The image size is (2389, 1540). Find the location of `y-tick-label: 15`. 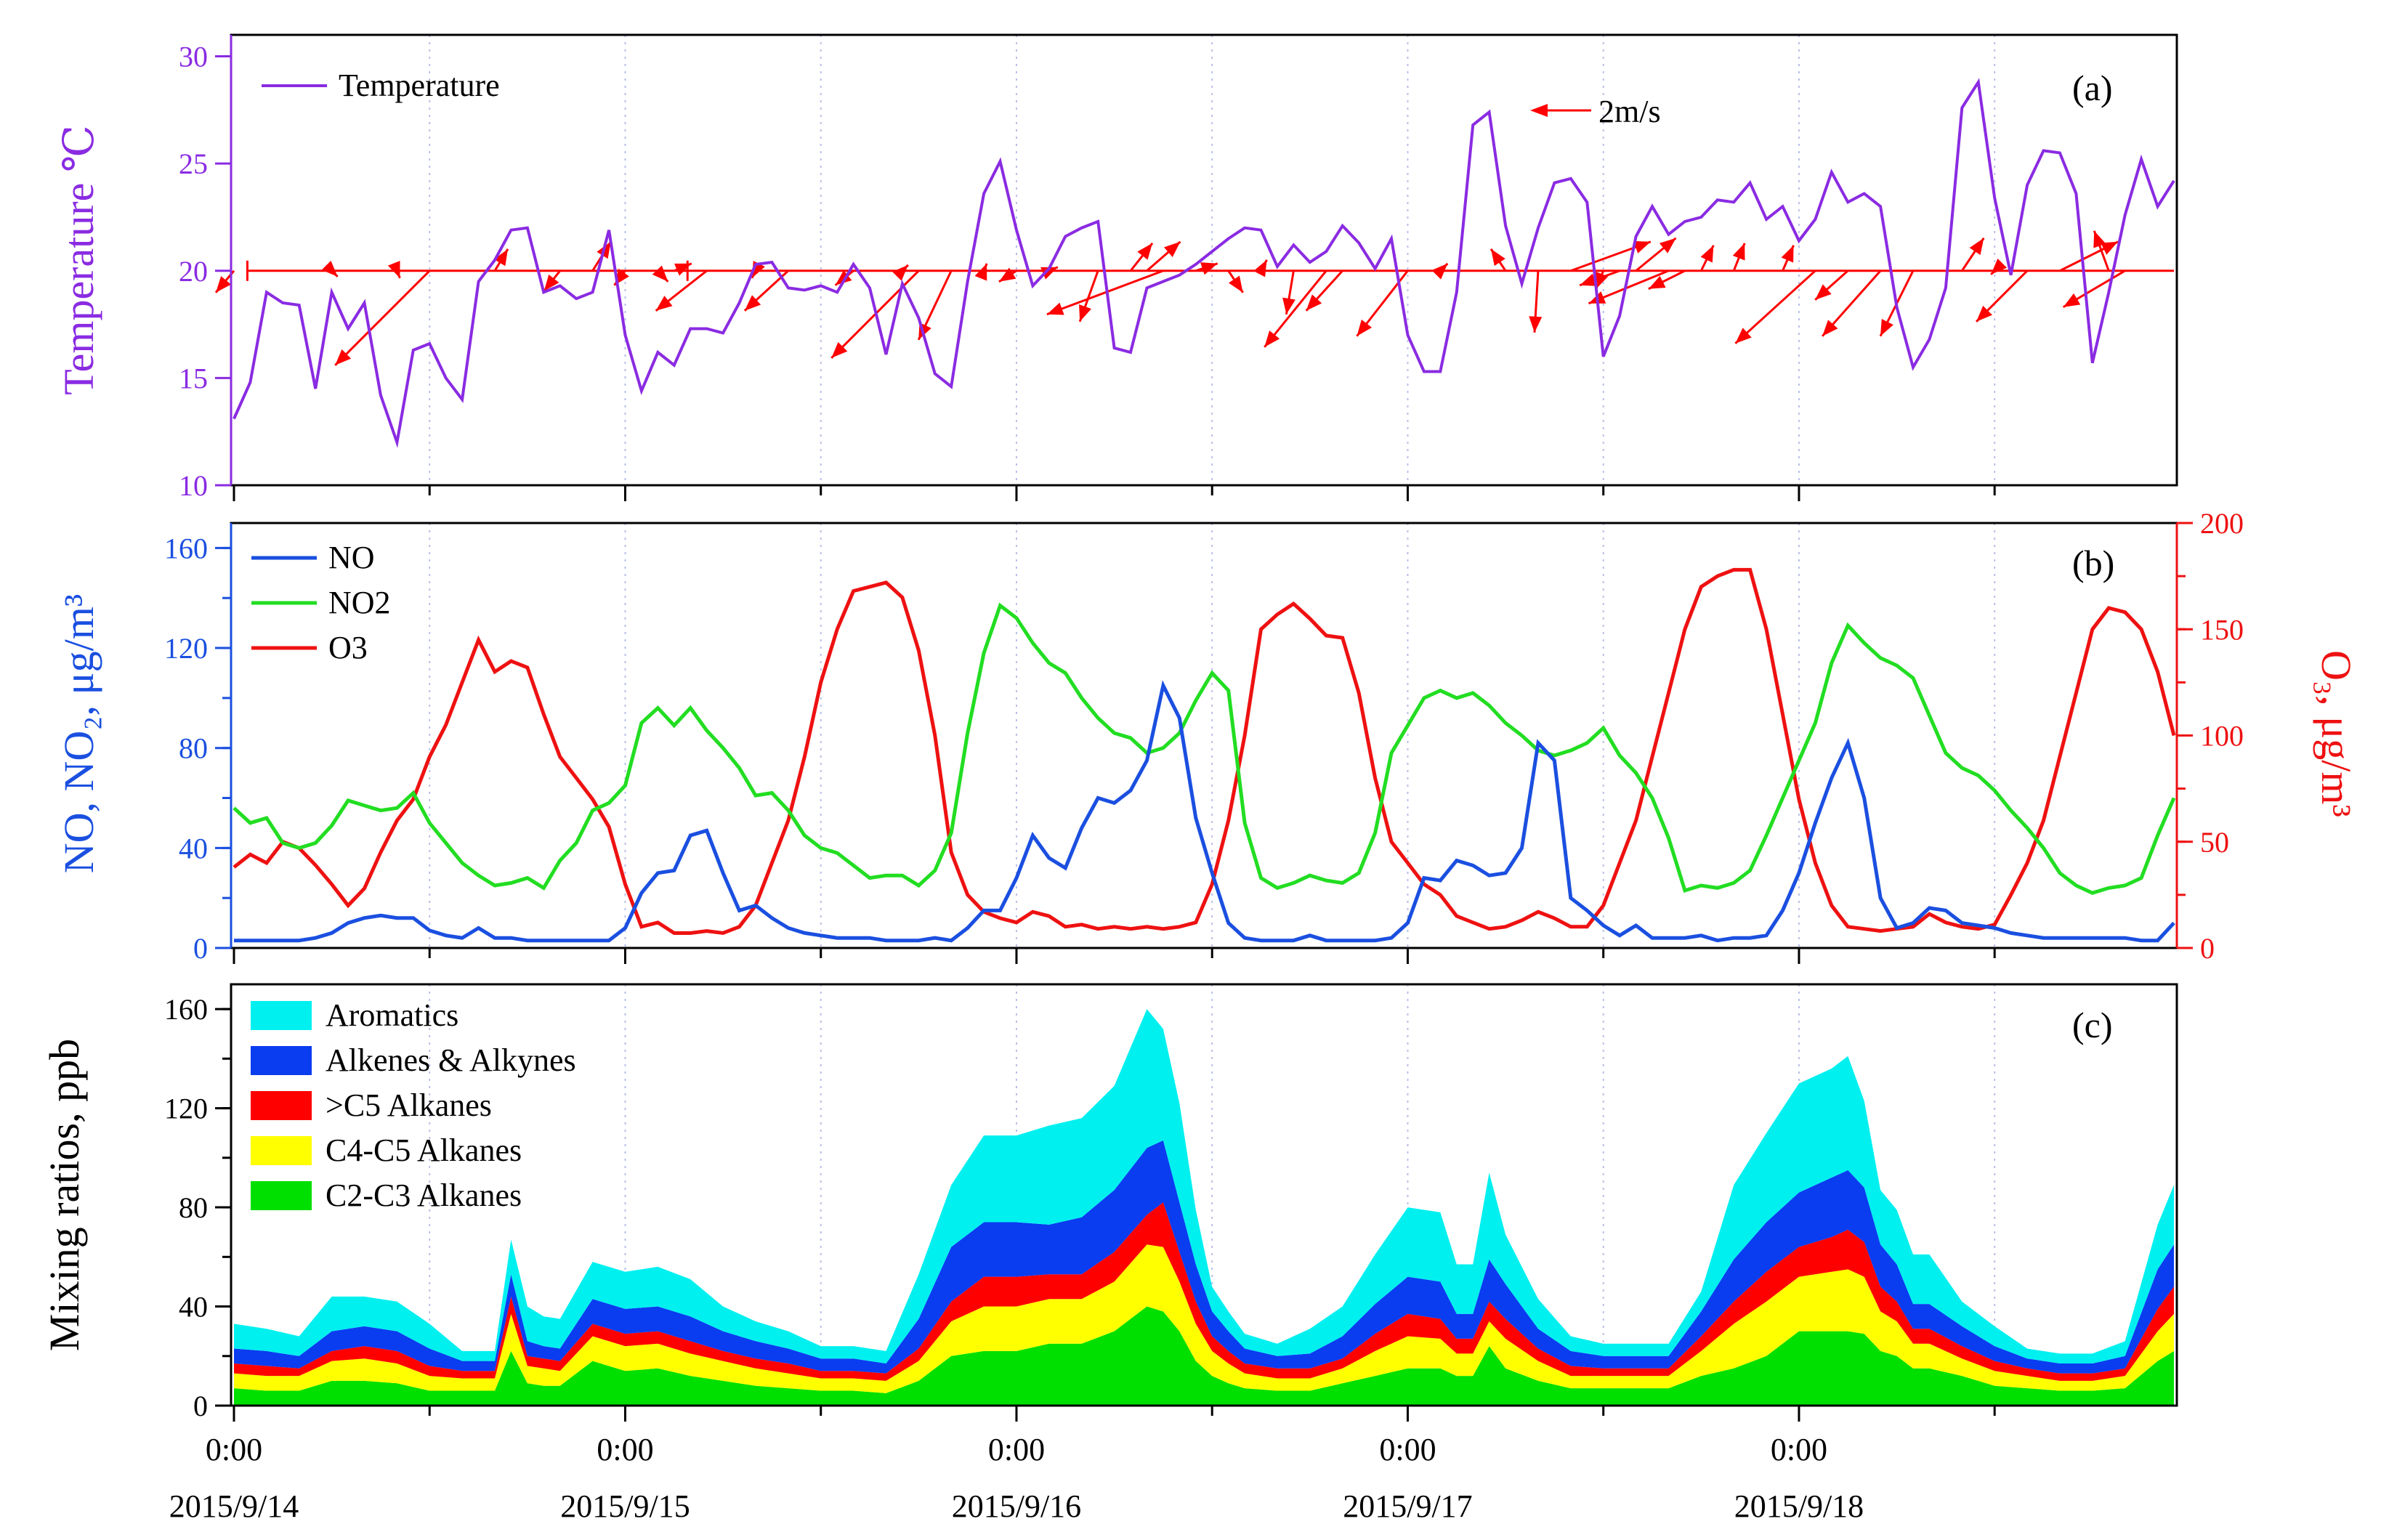

y-tick-label: 15 is located at coordinates (193, 378).